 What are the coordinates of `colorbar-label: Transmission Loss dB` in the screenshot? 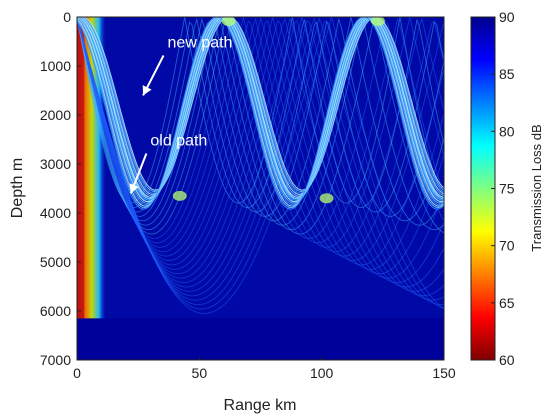 It's located at (536, 187).